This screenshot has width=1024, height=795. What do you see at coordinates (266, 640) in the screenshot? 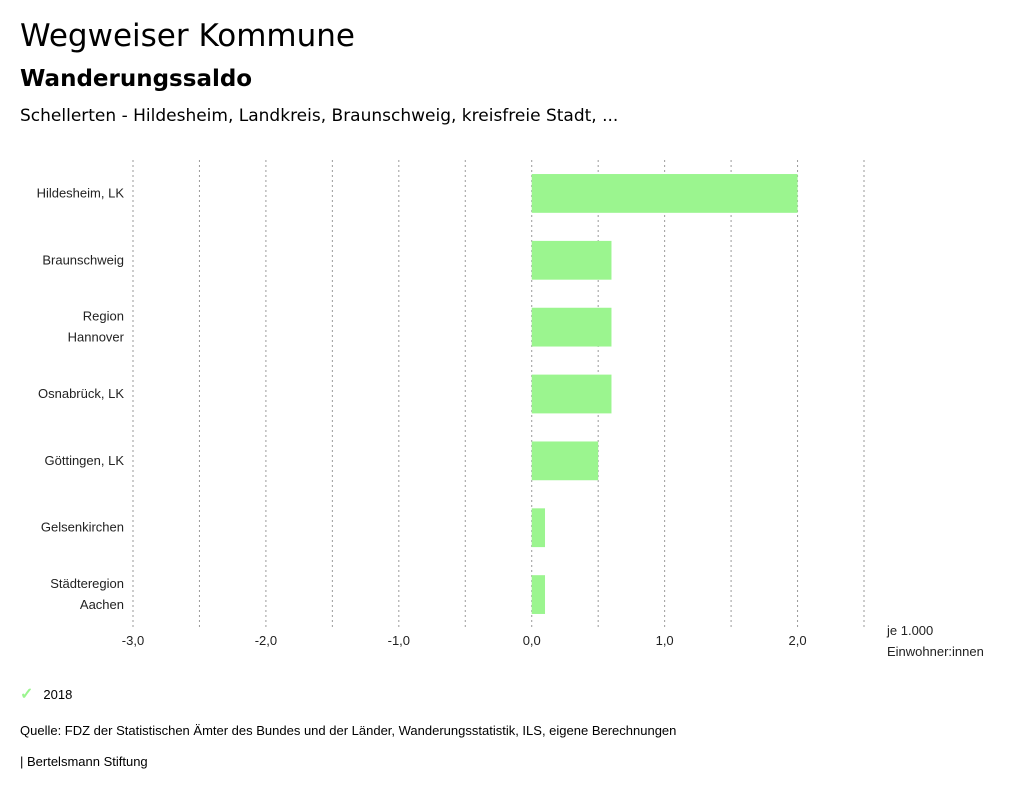
I see `x-tick-label: -2,0` at bounding box center [266, 640].